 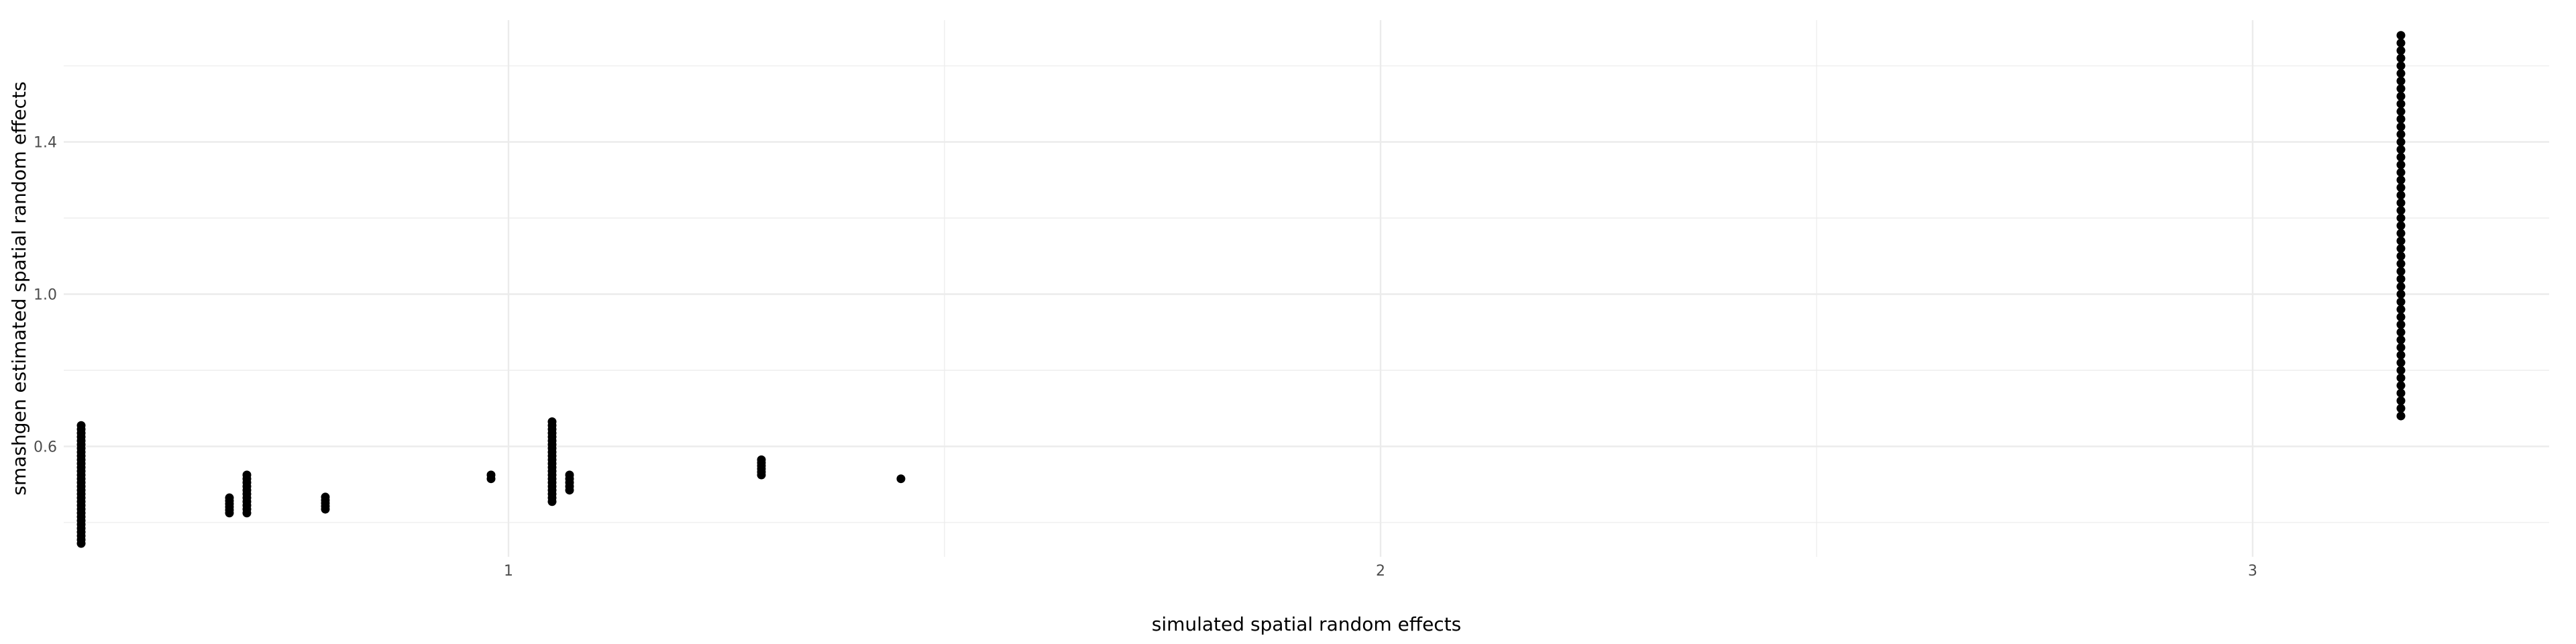 I want to click on y-tick-label: 1.4, so click(x=45, y=143).